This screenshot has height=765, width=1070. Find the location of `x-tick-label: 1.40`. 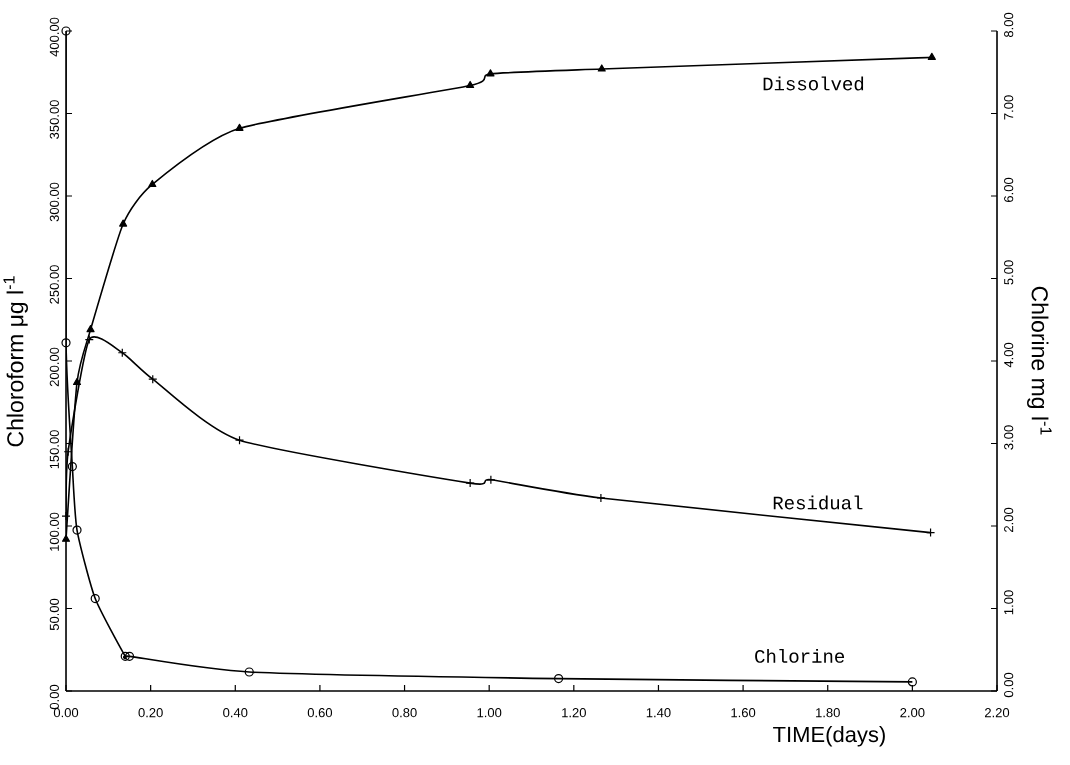

x-tick-label: 1.40 is located at coordinates (658, 713).